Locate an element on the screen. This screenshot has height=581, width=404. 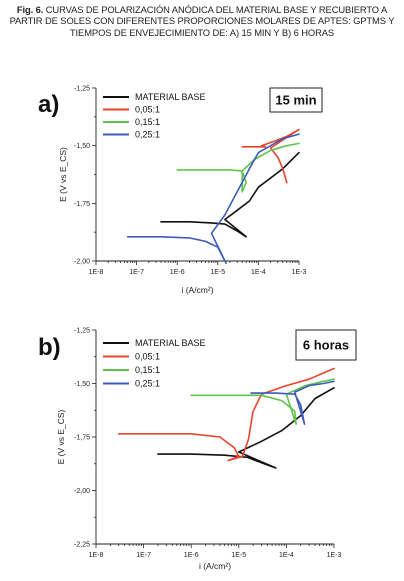
time-label: 15 min is located at coordinates (295, 100).